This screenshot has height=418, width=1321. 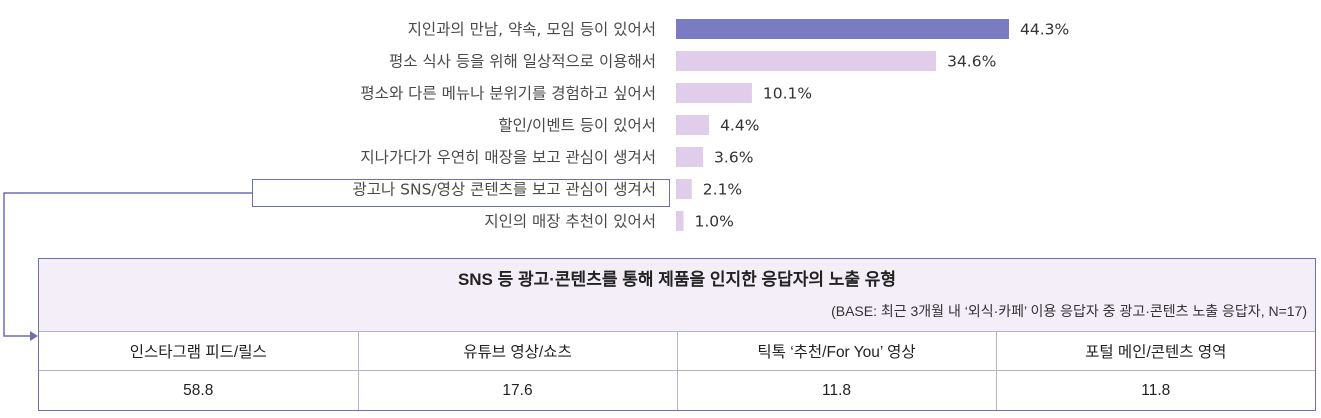 I want to click on category-label: 지인의 매장 추천이 있어서, so click(x=570, y=222).